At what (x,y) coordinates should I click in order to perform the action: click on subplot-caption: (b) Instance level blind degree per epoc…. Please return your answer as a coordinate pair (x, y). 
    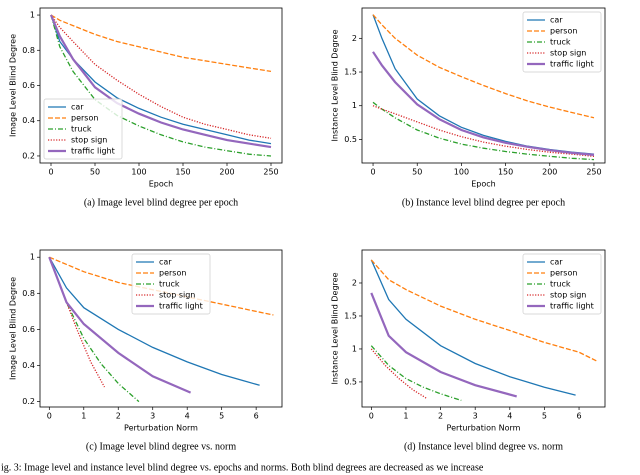
    Looking at the image, I should click on (483, 202).